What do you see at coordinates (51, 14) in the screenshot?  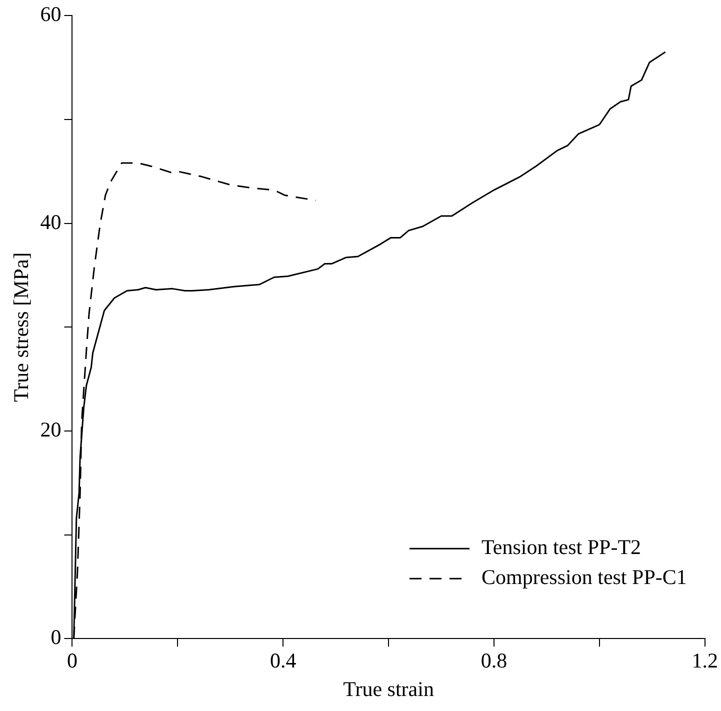 I see `y-tick-label: 60` at bounding box center [51, 14].